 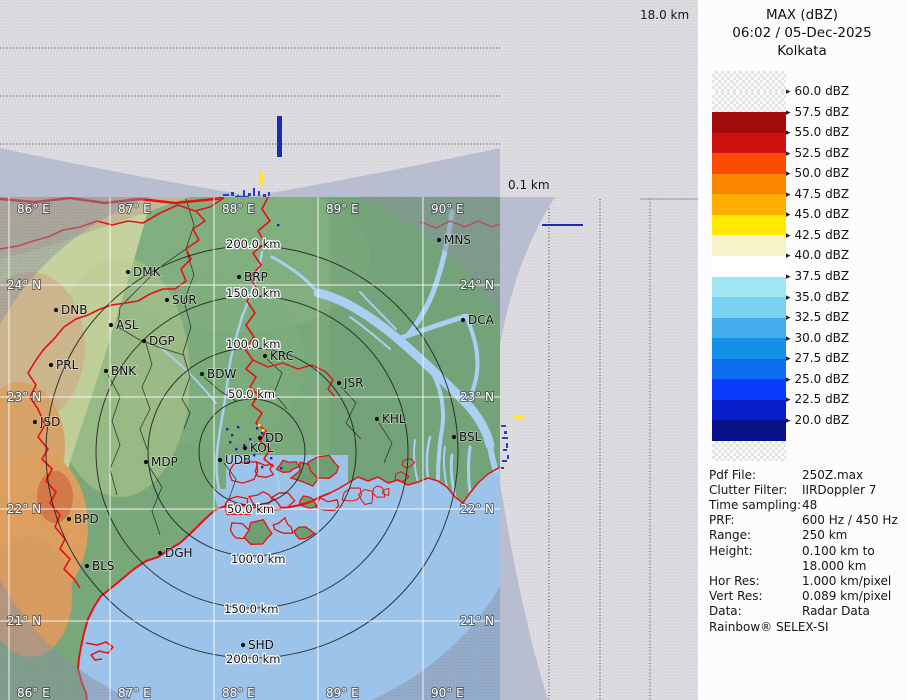 What do you see at coordinates (162, 341) in the screenshot?
I see `station-label-DGP: DGP` at bounding box center [162, 341].